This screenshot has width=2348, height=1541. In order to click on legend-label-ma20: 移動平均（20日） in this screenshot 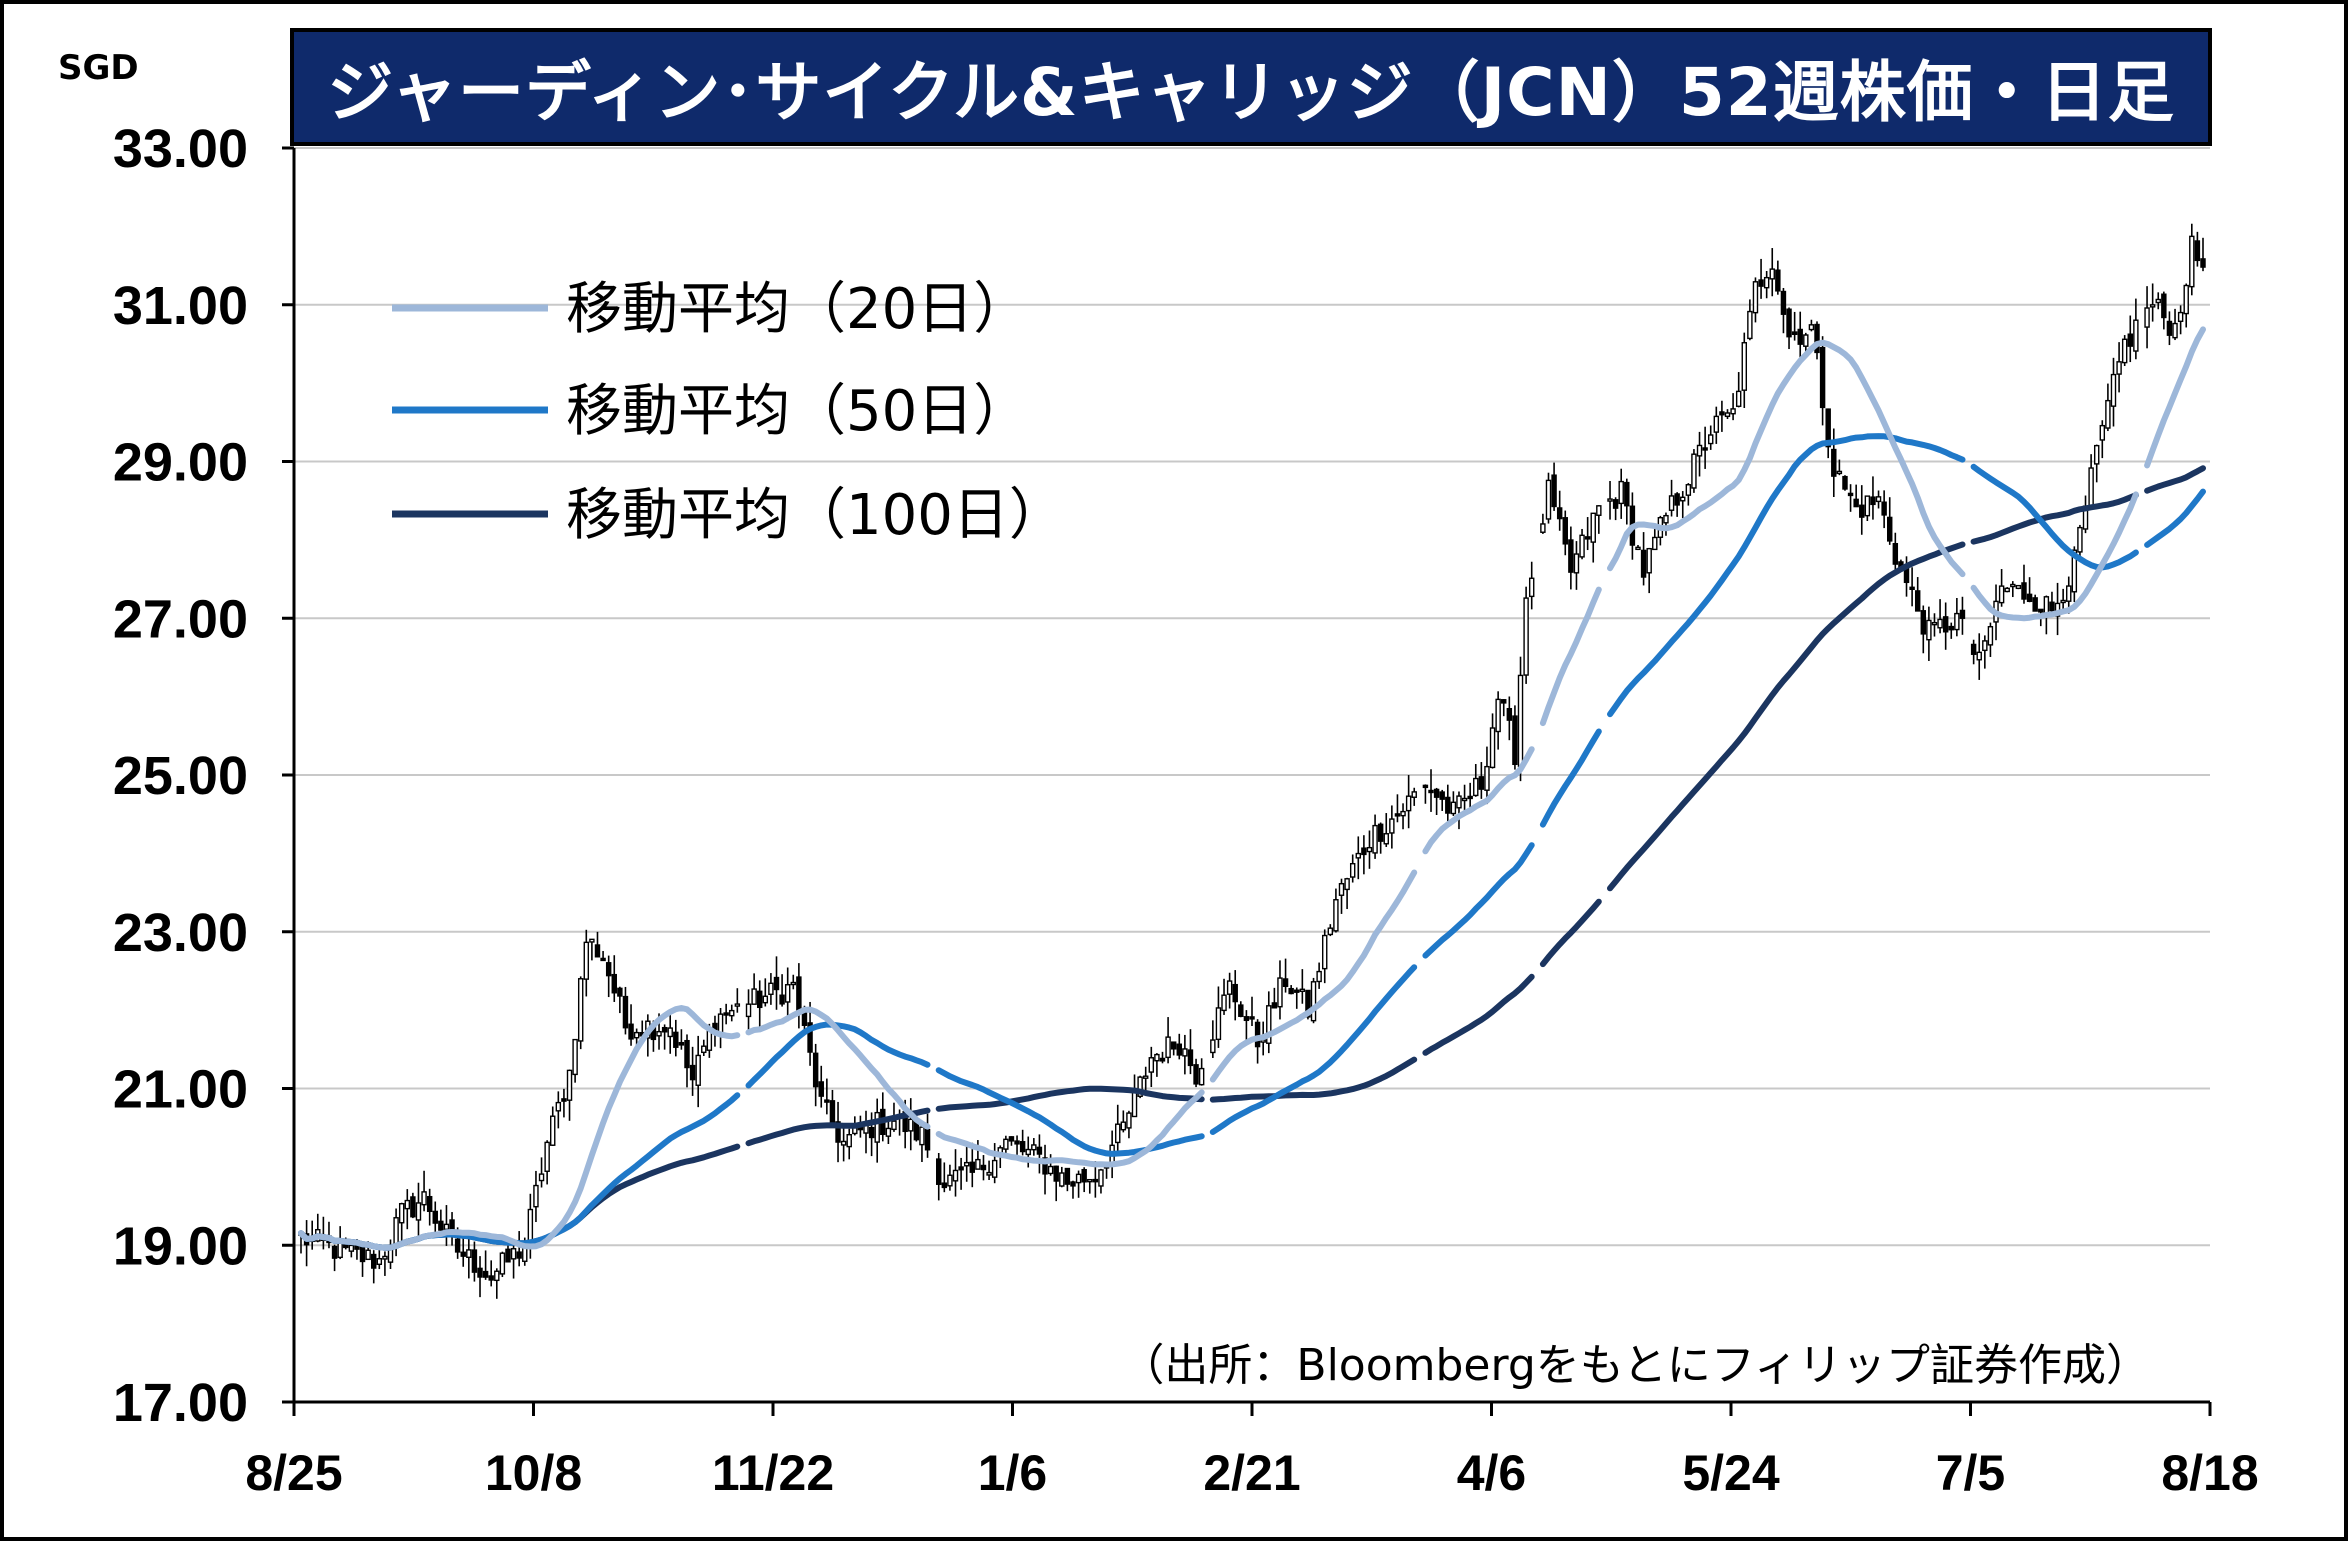, I will do `click(797, 309)`.